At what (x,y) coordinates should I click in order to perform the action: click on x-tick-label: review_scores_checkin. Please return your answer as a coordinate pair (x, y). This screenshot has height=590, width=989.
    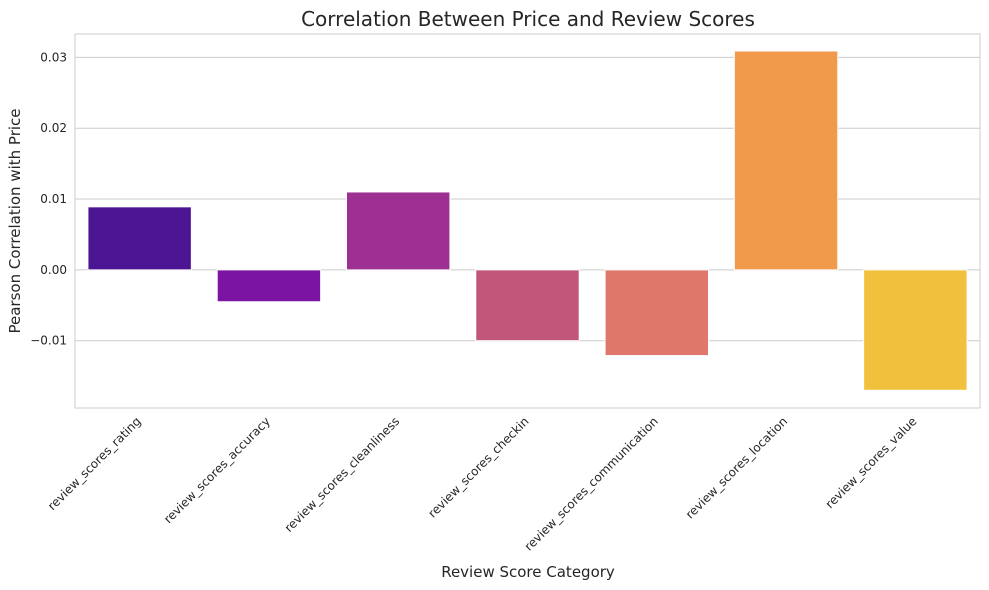
    Looking at the image, I should click on (478, 467).